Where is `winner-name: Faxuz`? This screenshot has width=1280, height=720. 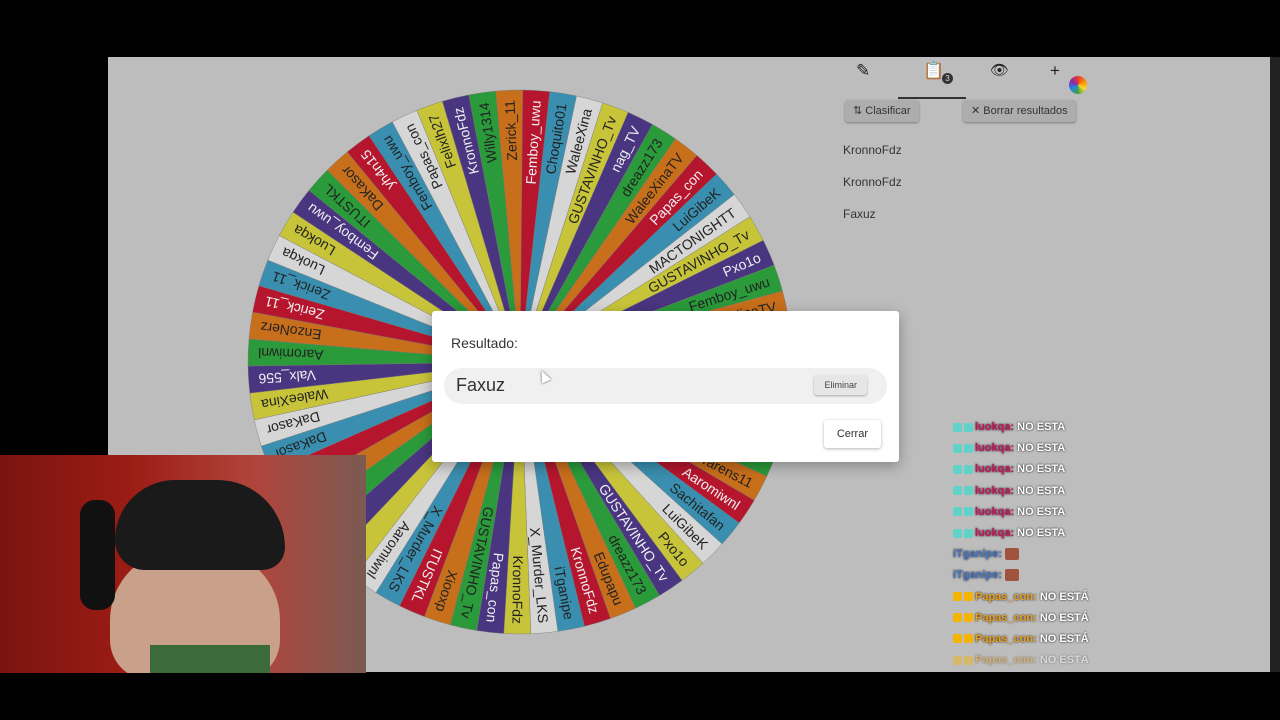
winner-name: Faxuz is located at coordinates (481, 385).